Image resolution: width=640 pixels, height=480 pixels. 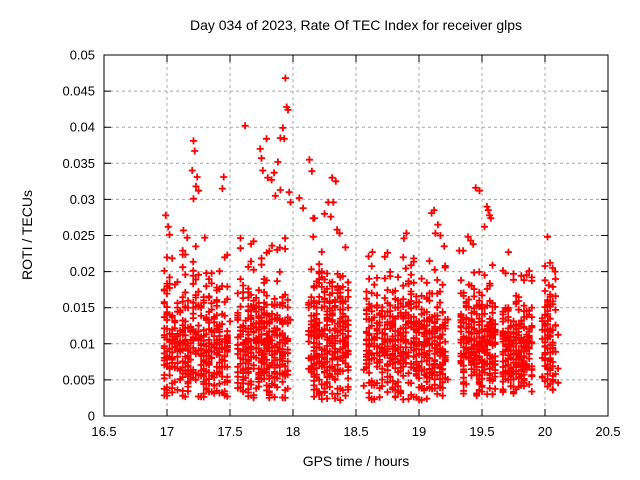 I want to click on y-tick-label: 0.05, so click(x=82, y=55).